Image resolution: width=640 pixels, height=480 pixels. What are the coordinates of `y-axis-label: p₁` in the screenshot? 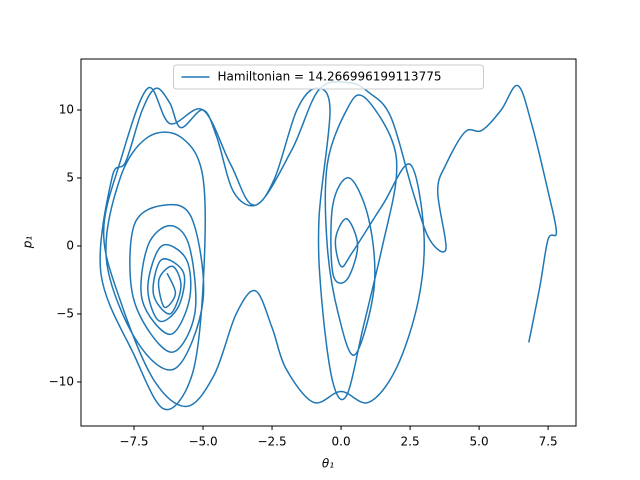 It's located at (28, 243).